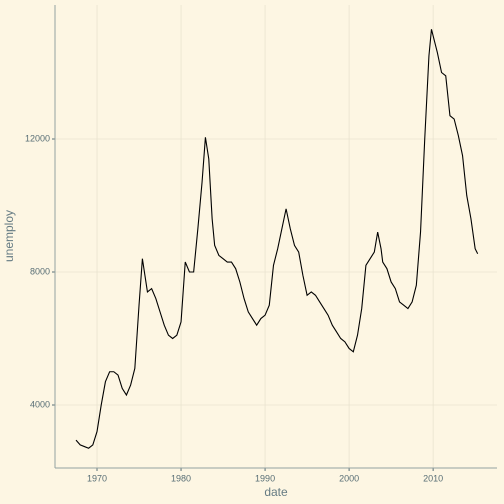 The width and height of the screenshot is (504, 504). Describe the element at coordinates (433, 478) in the screenshot. I see `x-tick-label: 2010` at that location.